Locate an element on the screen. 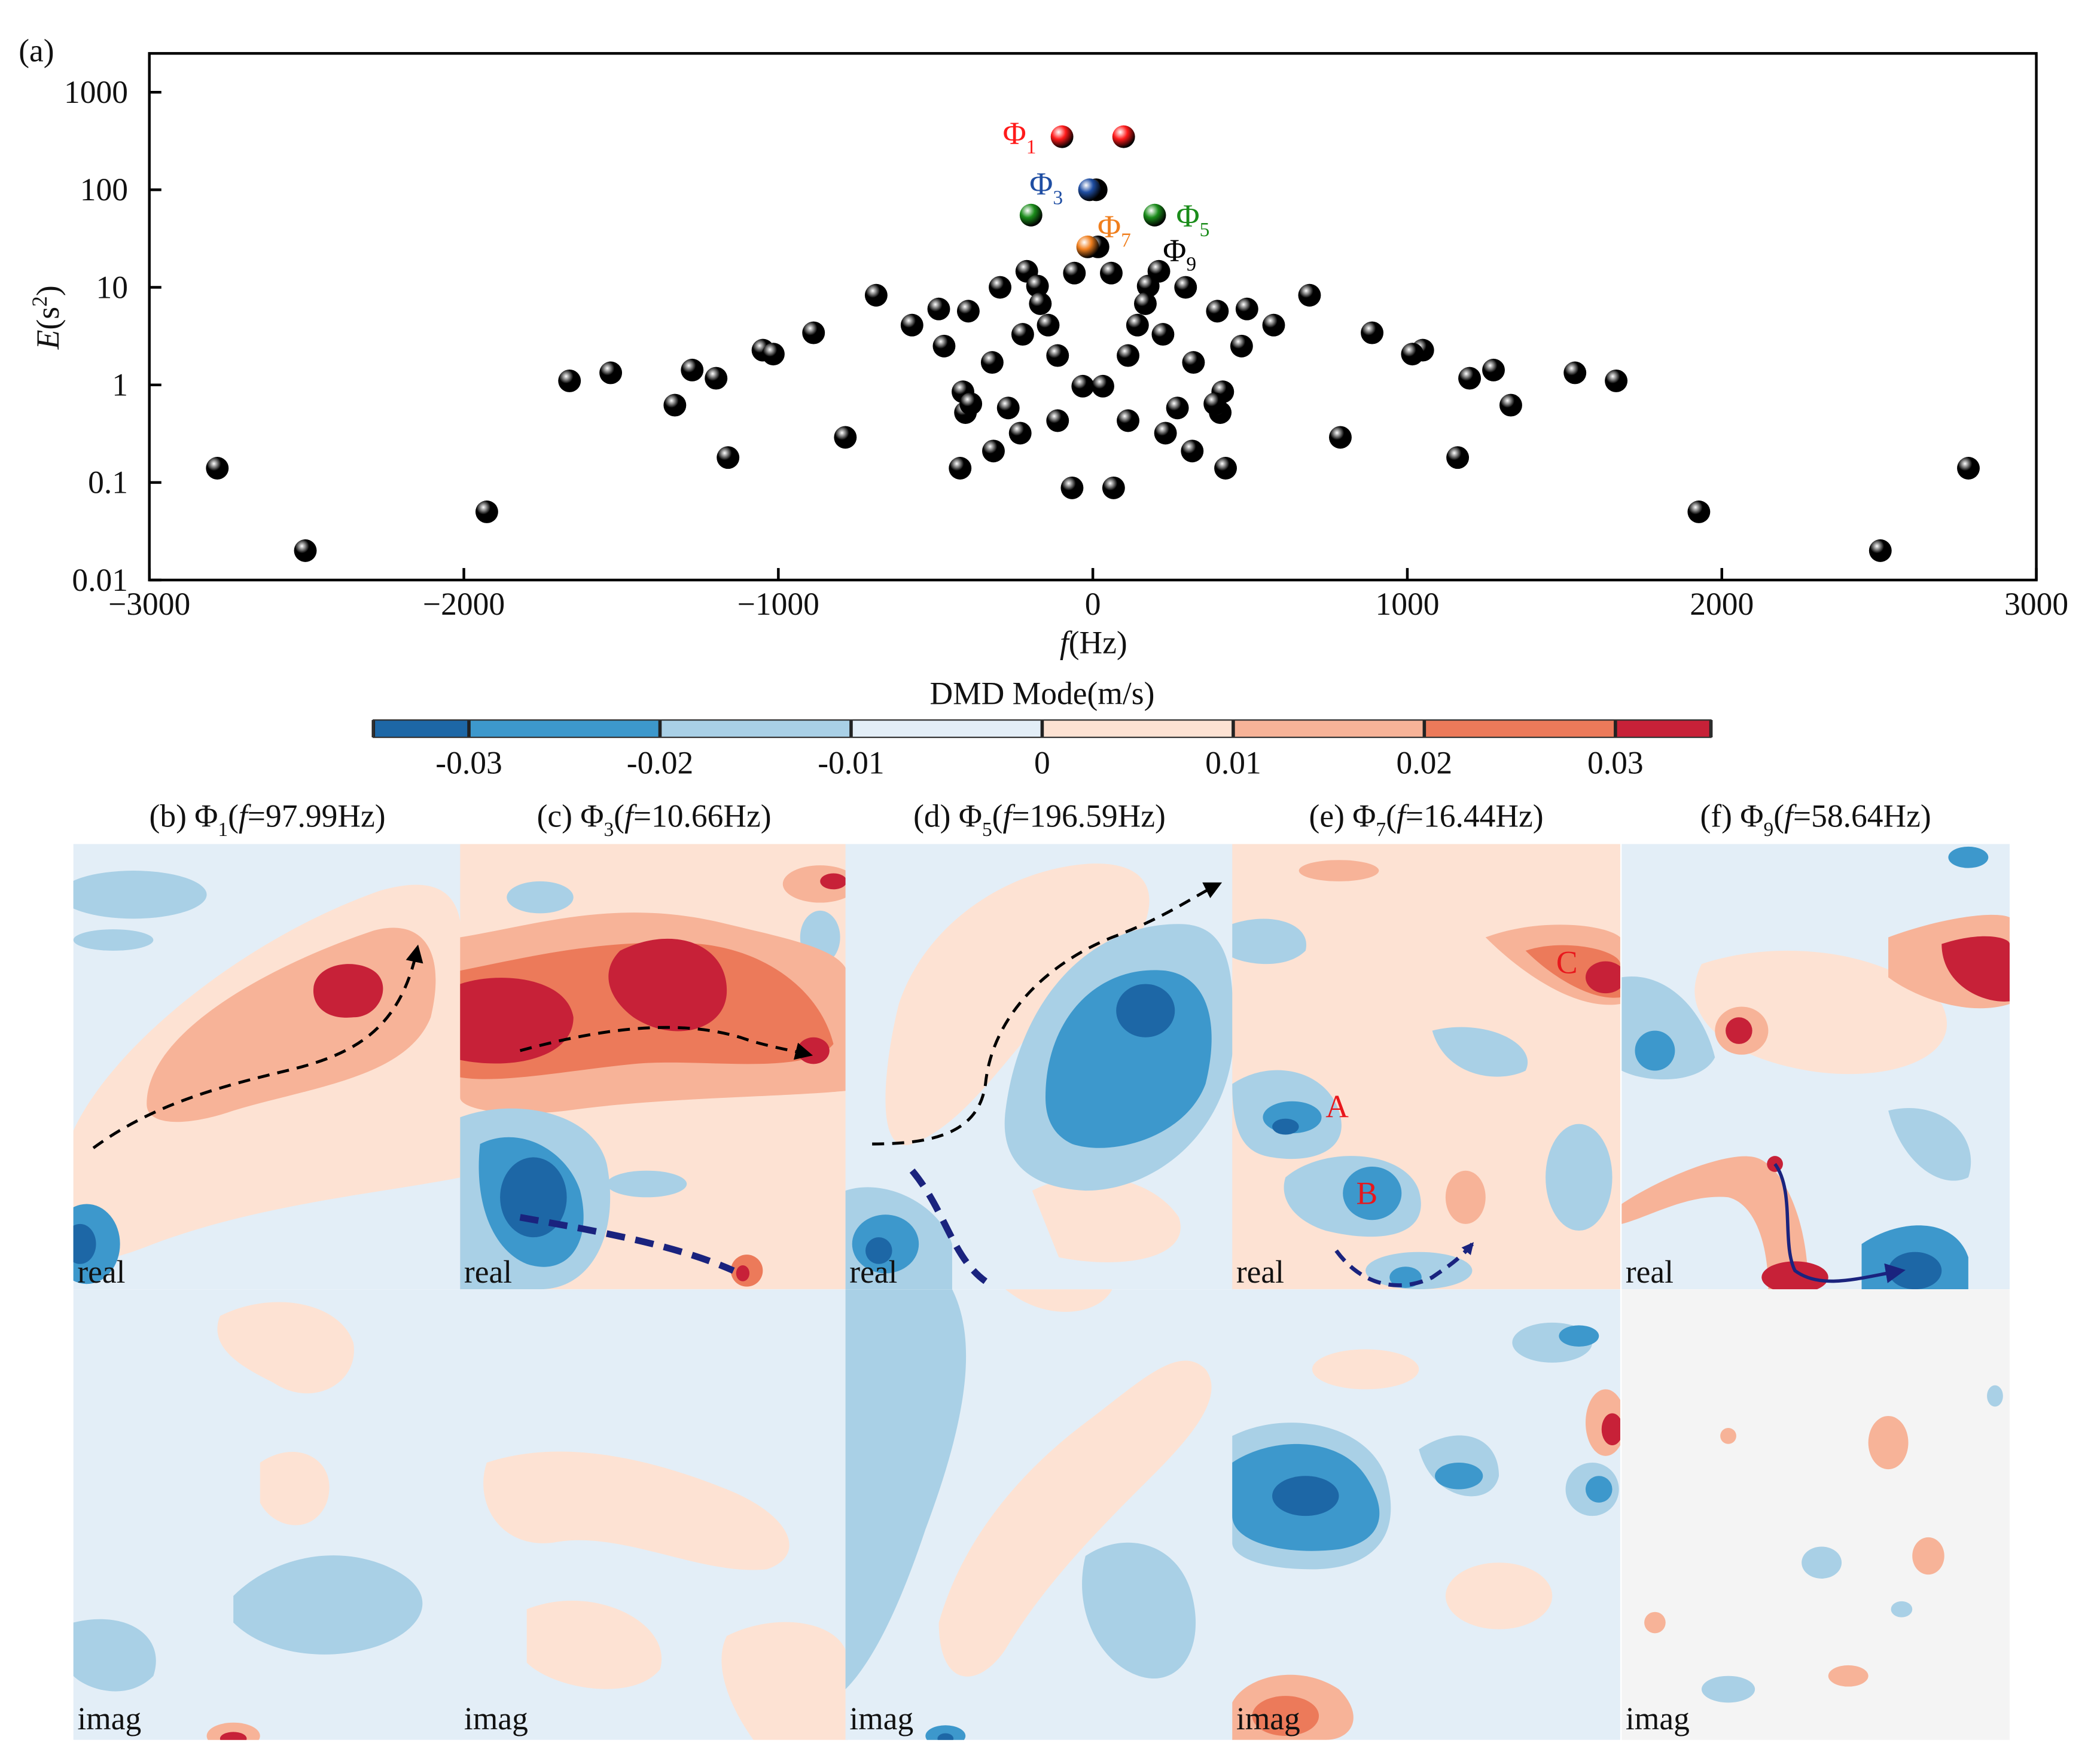  panel-title: (d) Φ5(f=196.59Hz) is located at coordinates (1039, 819).